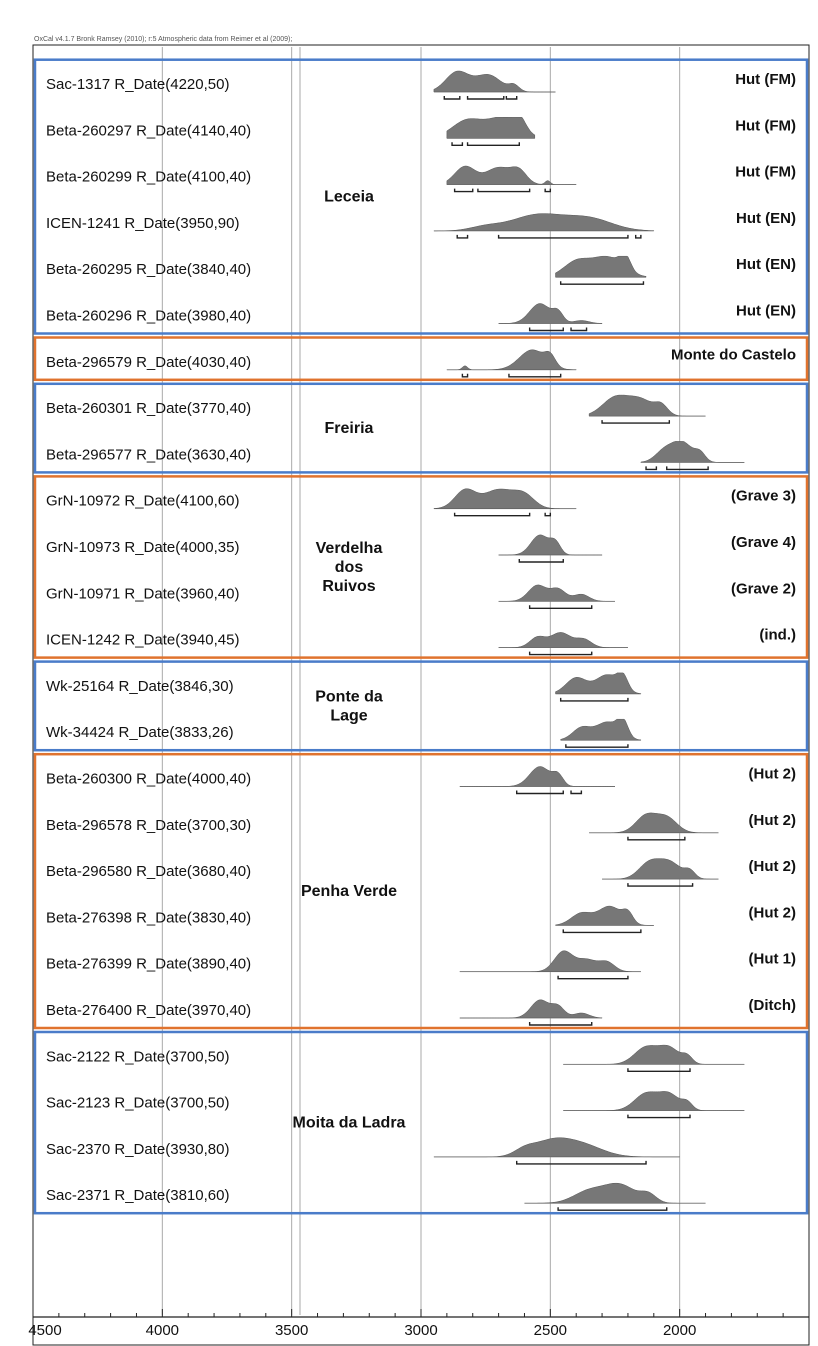 Image resolution: width=818 pixels, height=1346 pixels. What do you see at coordinates (763, 496) in the screenshot?
I see `context-label: (Grave 3)` at bounding box center [763, 496].